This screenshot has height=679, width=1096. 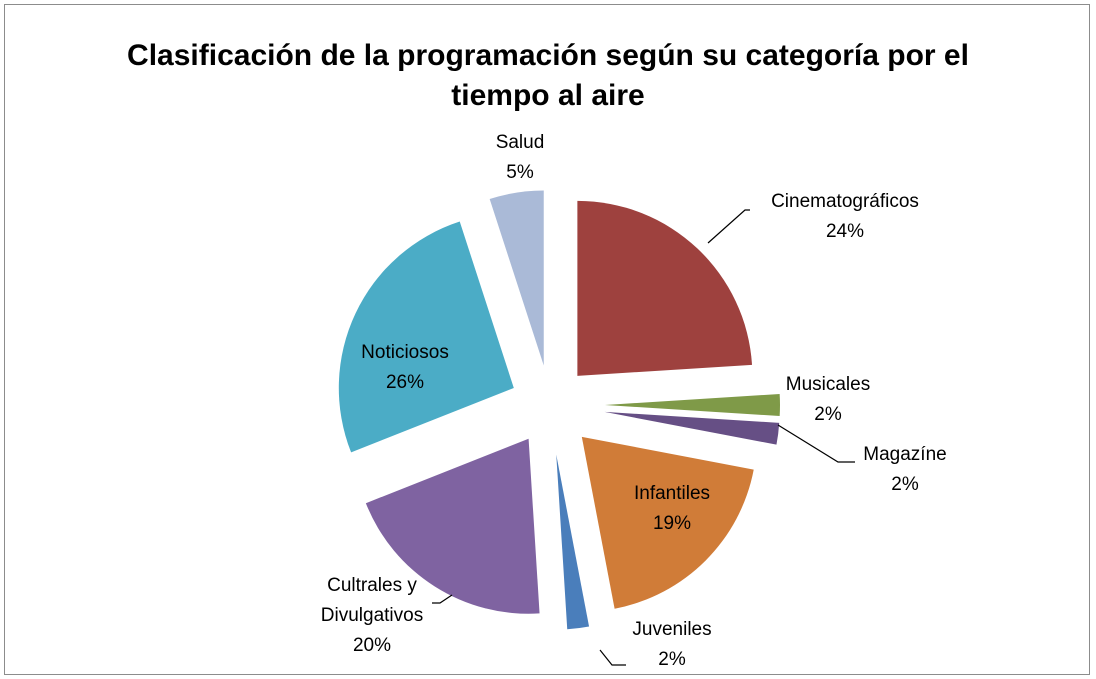 I want to click on category-label: Infantiles, so click(x=672, y=493).